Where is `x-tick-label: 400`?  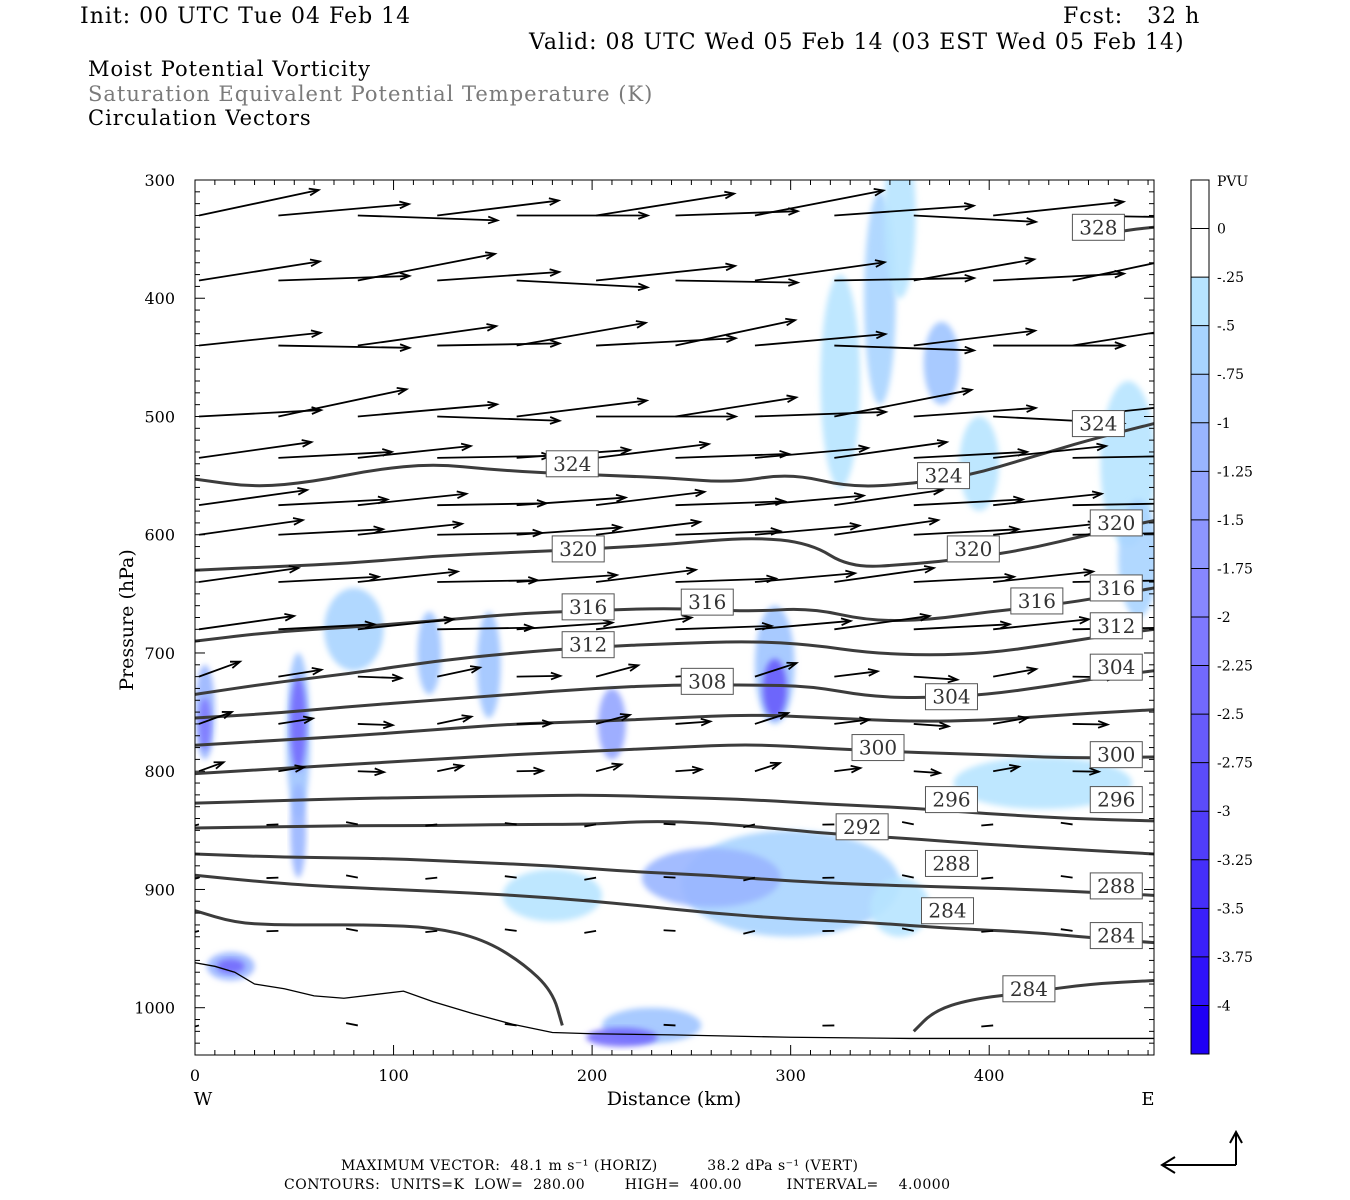
x-tick-label: 400 is located at coordinates (989, 1075).